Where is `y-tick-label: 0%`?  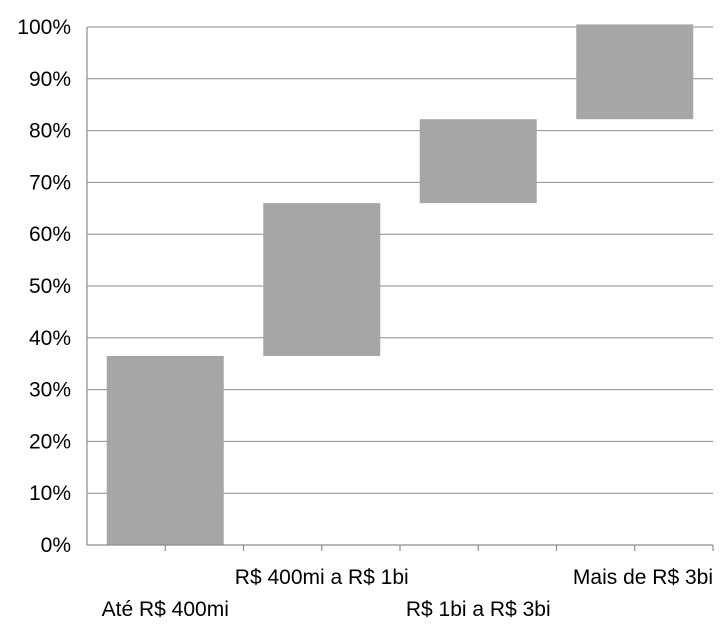 y-tick-label: 0% is located at coordinates (56, 545).